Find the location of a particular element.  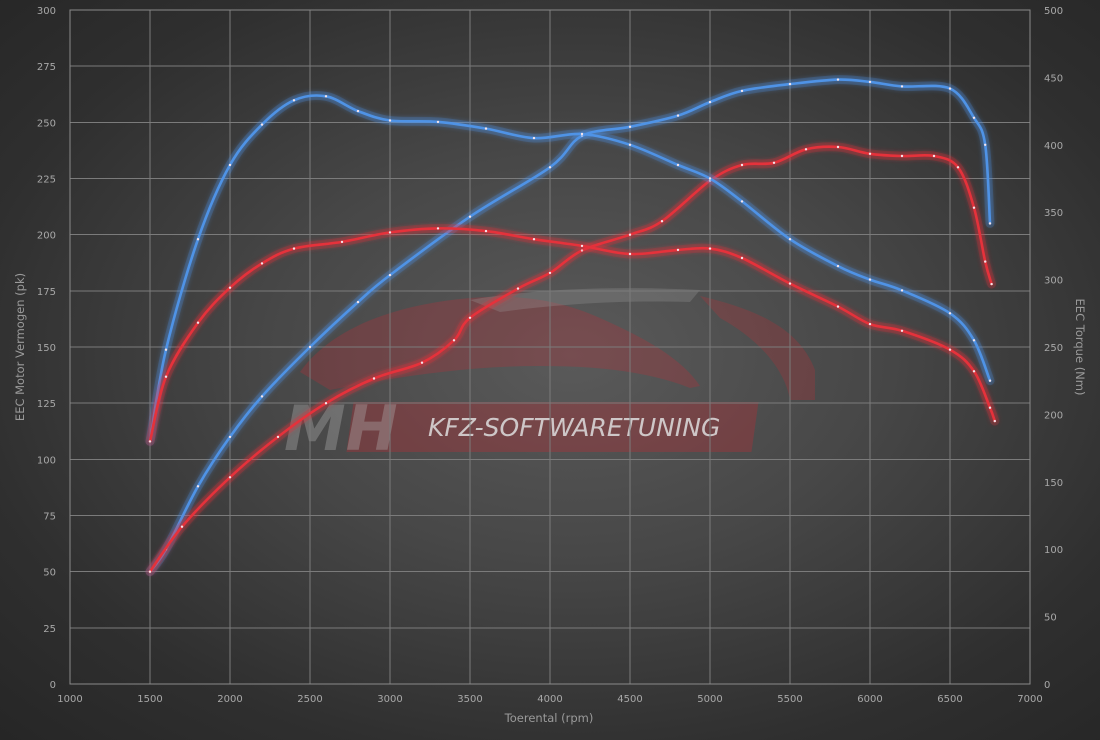

x-tick-label: 4500 is located at coordinates (629, 699).